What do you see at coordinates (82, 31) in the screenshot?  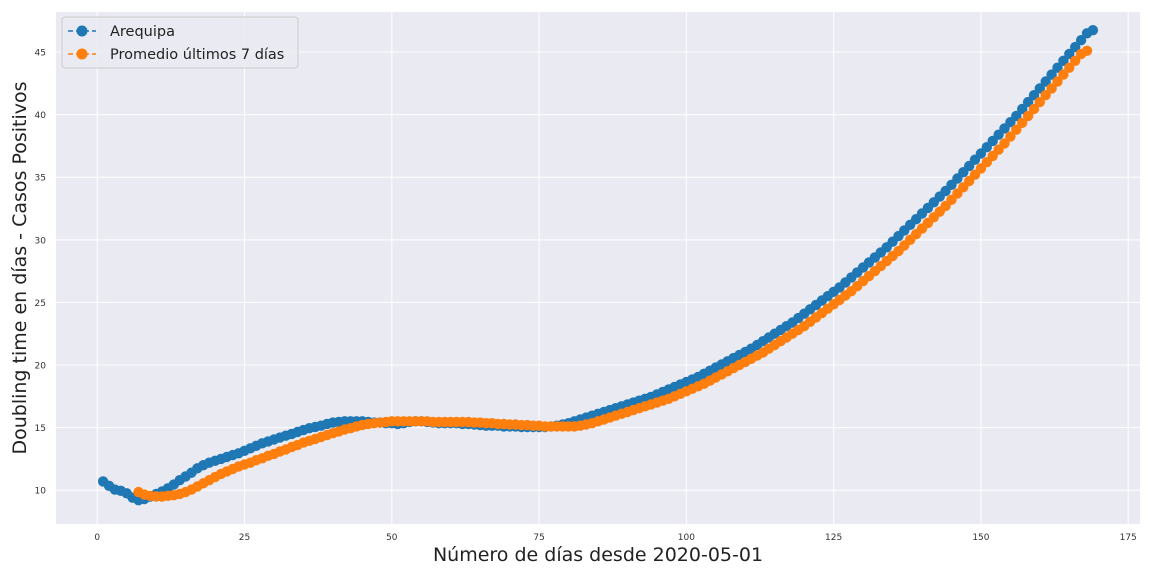 I see `legend-marker-arequipa` at bounding box center [82, 31].